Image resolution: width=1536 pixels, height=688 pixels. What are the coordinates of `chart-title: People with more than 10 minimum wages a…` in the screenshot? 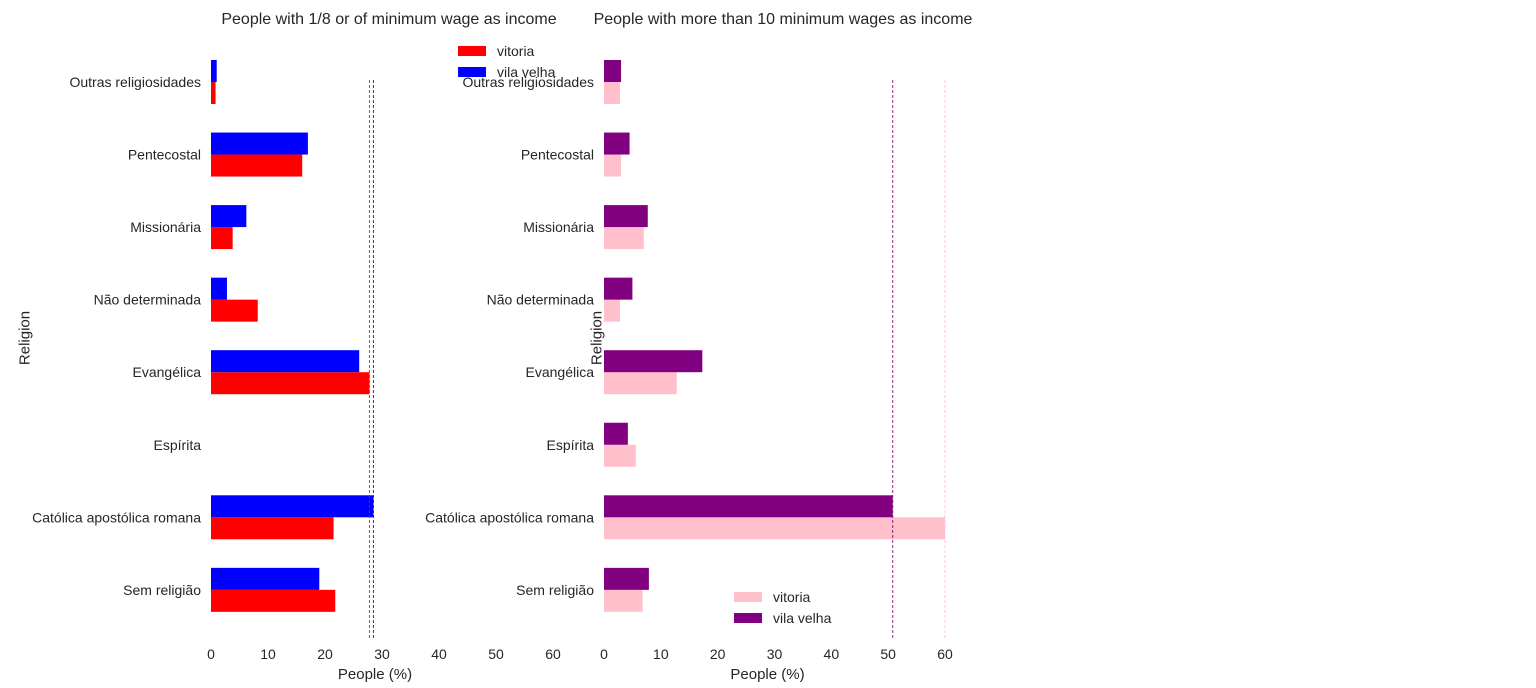 It's located at (783, 19).